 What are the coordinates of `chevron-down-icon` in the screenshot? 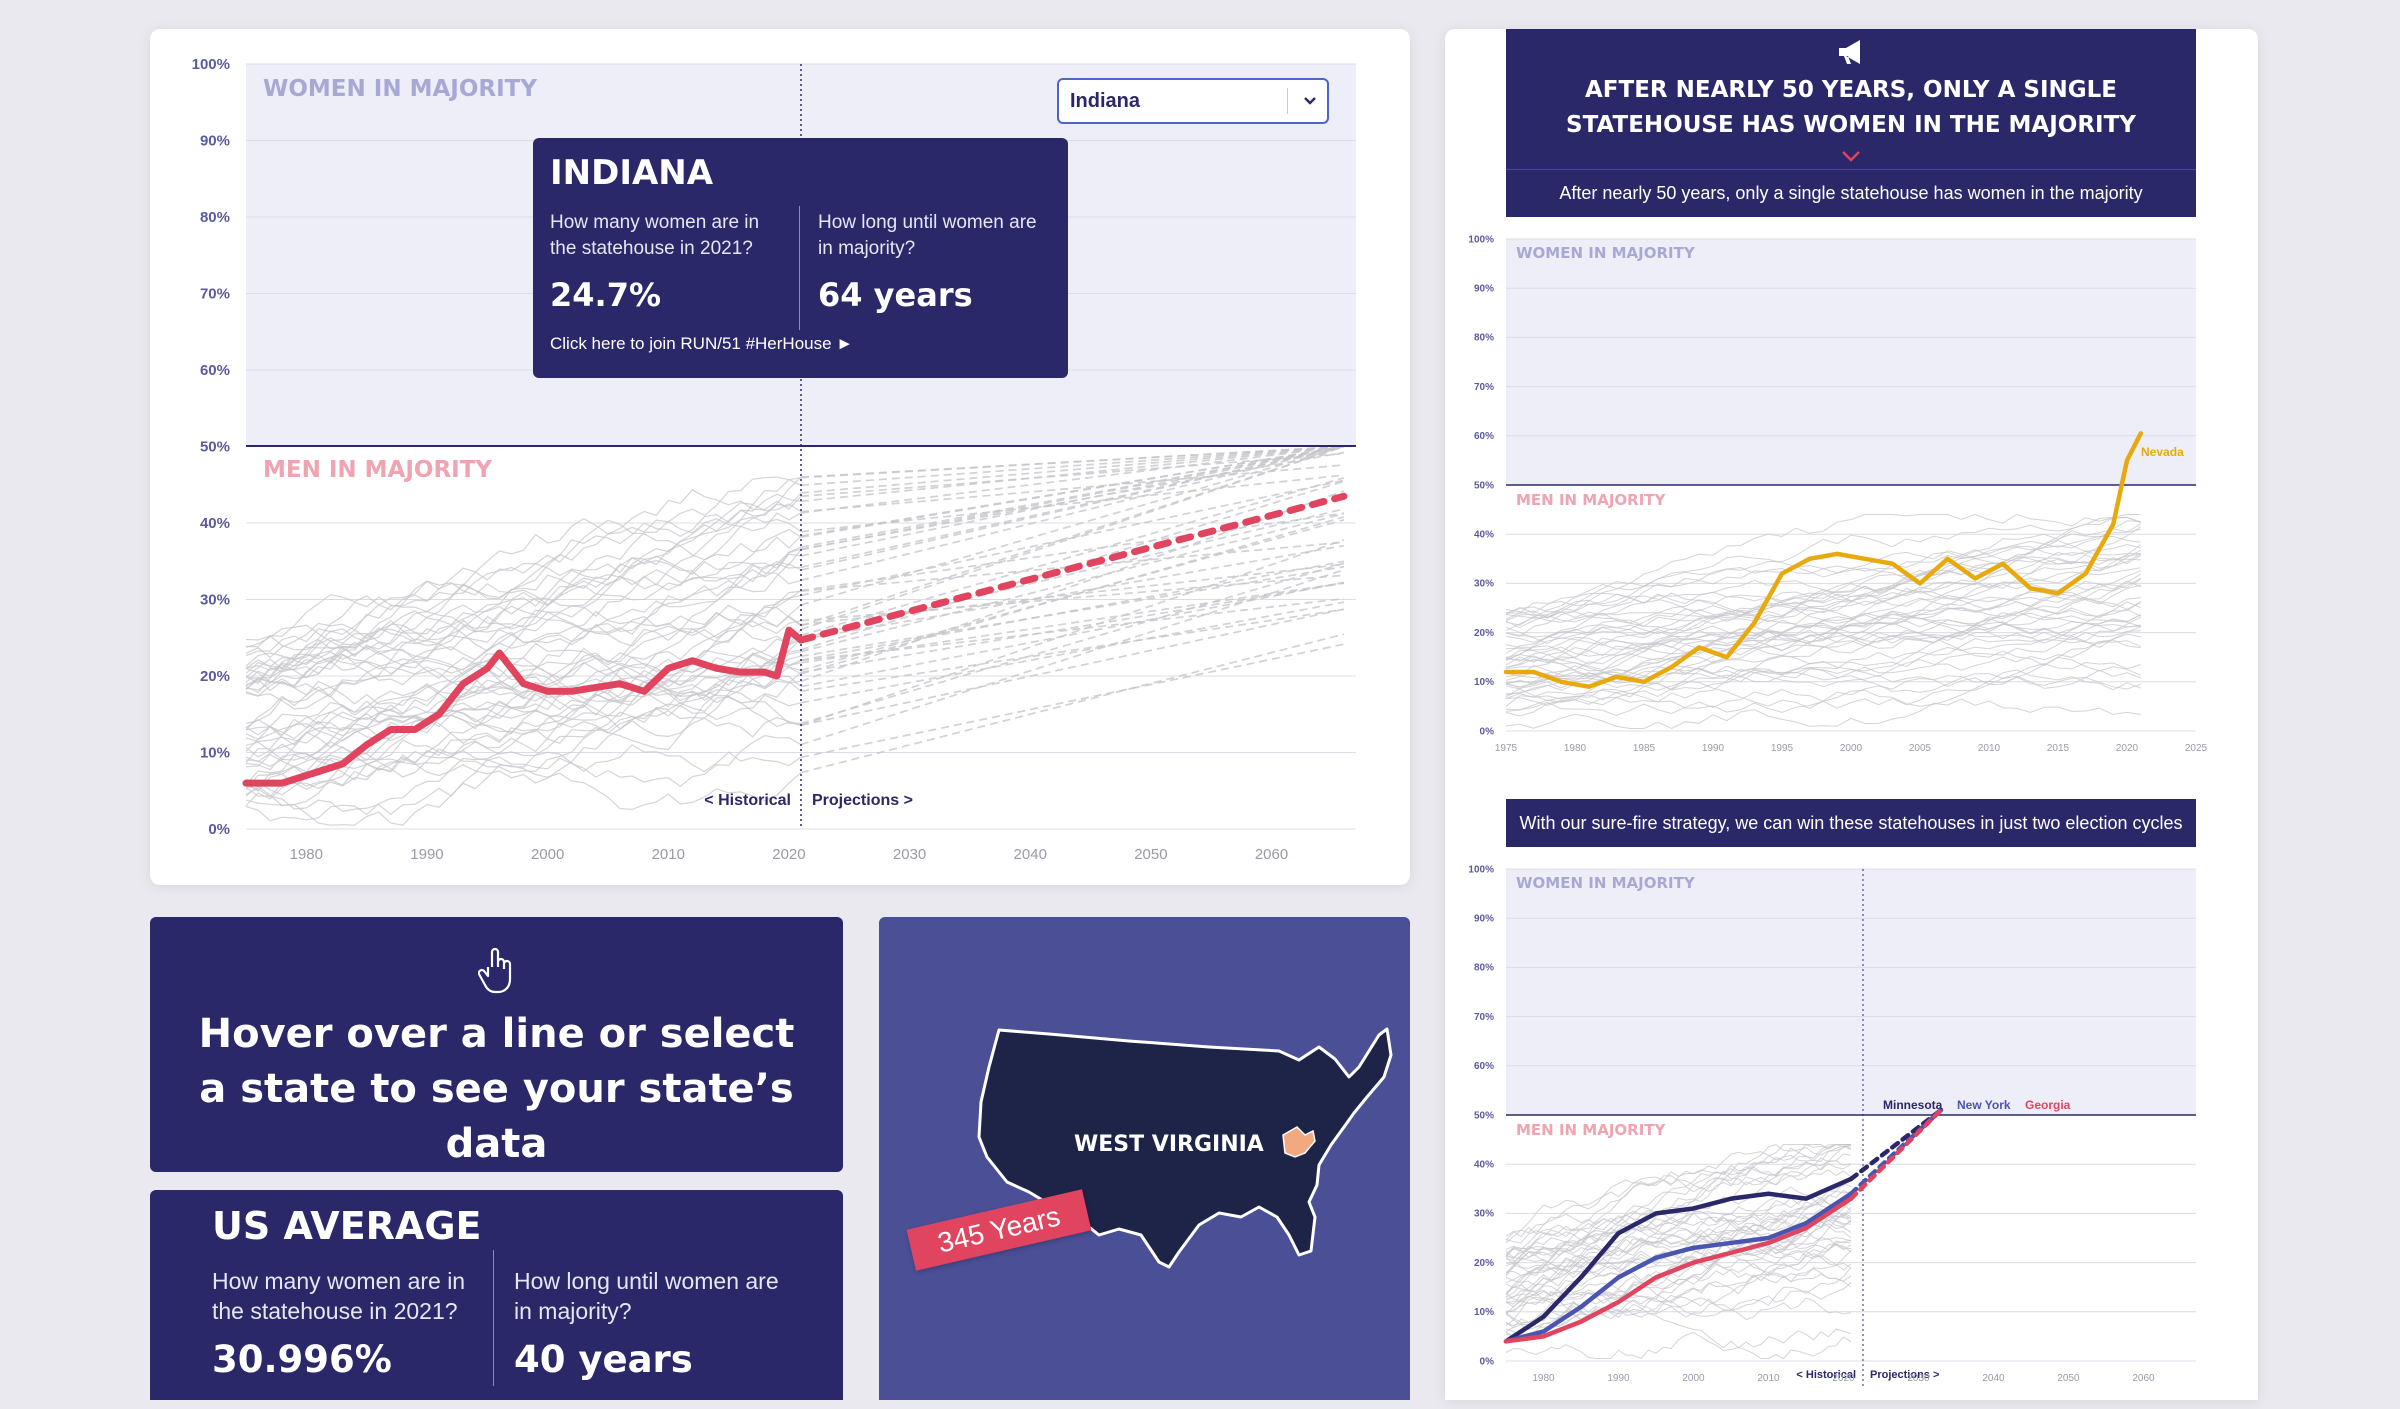 It's located at (1310, 101).